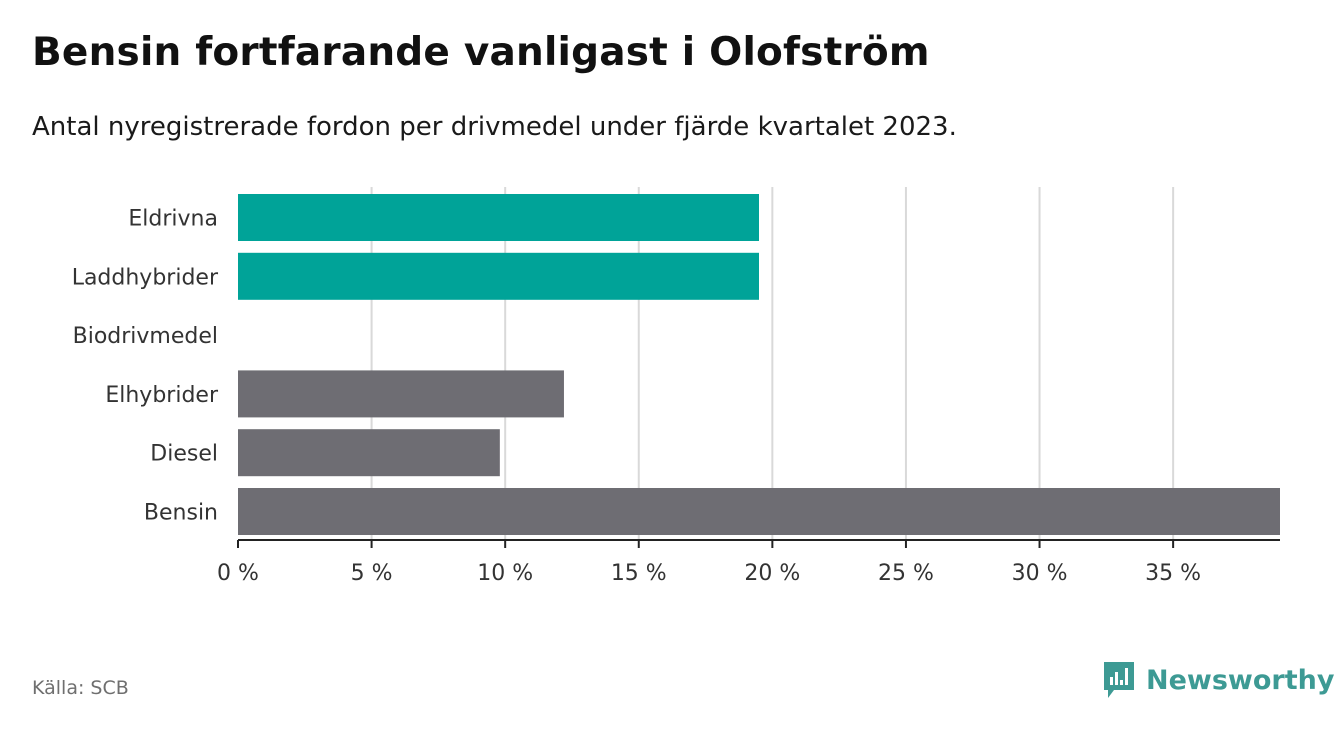 This screenshot has height=733, width=1340. I want to click on category-label: Elhybrider, so click(162, 395).